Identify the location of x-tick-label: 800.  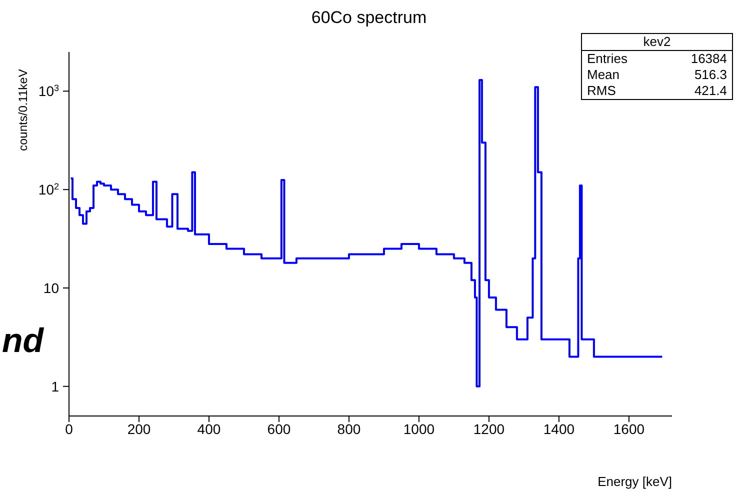
(349, 428).